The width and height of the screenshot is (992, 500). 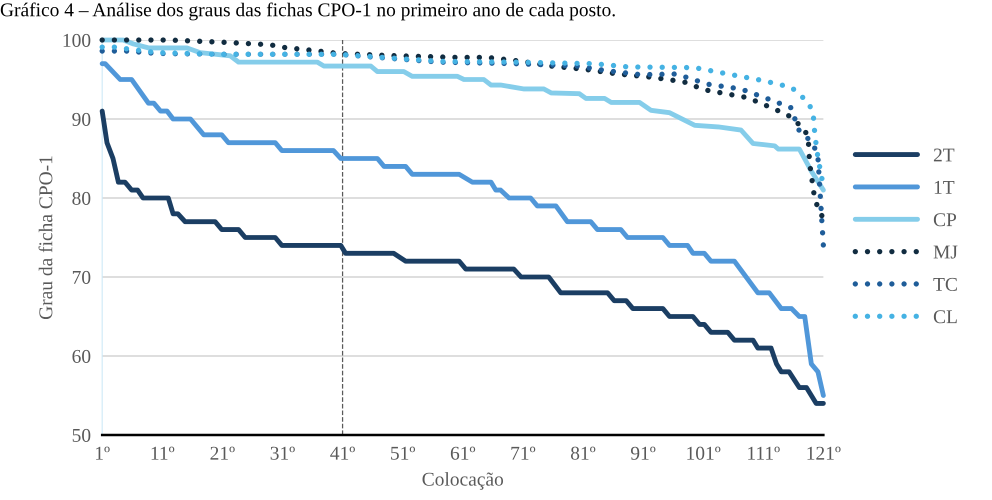 What do you see at coordinates (523, 453) in the screenshot?
I see `x-tick-label: 71º` at bounding box center [523, 453].